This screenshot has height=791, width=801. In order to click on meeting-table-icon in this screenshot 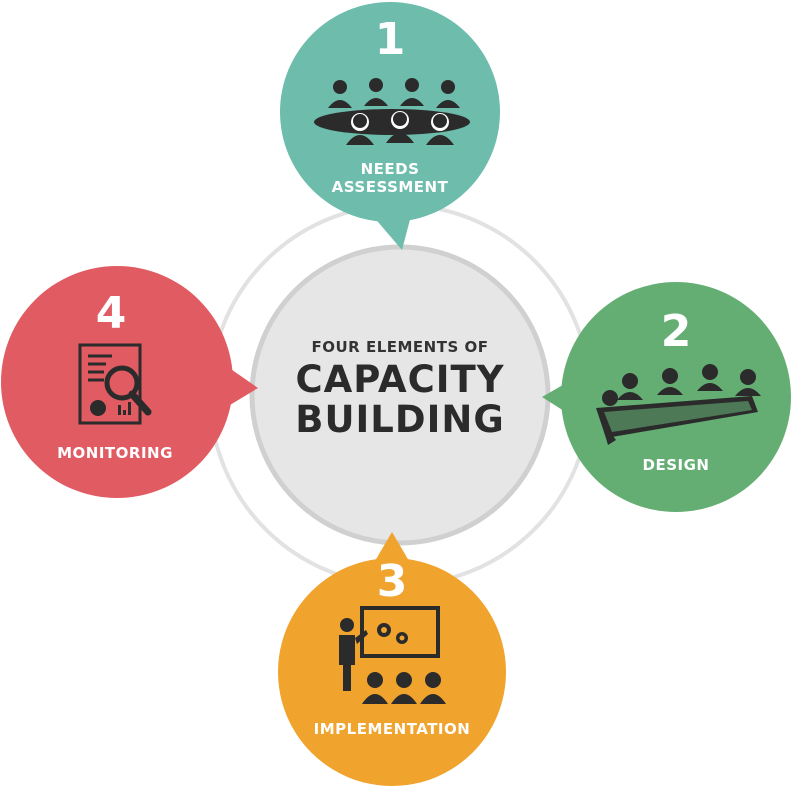, I will do `click(392, 111)`.